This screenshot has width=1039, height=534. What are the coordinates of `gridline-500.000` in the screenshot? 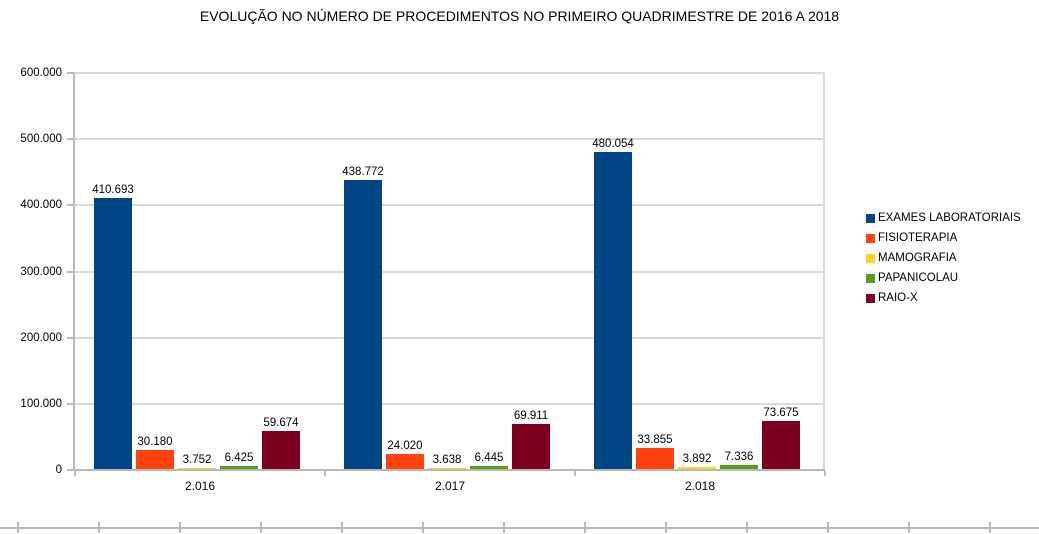 It's located at (449, 139).